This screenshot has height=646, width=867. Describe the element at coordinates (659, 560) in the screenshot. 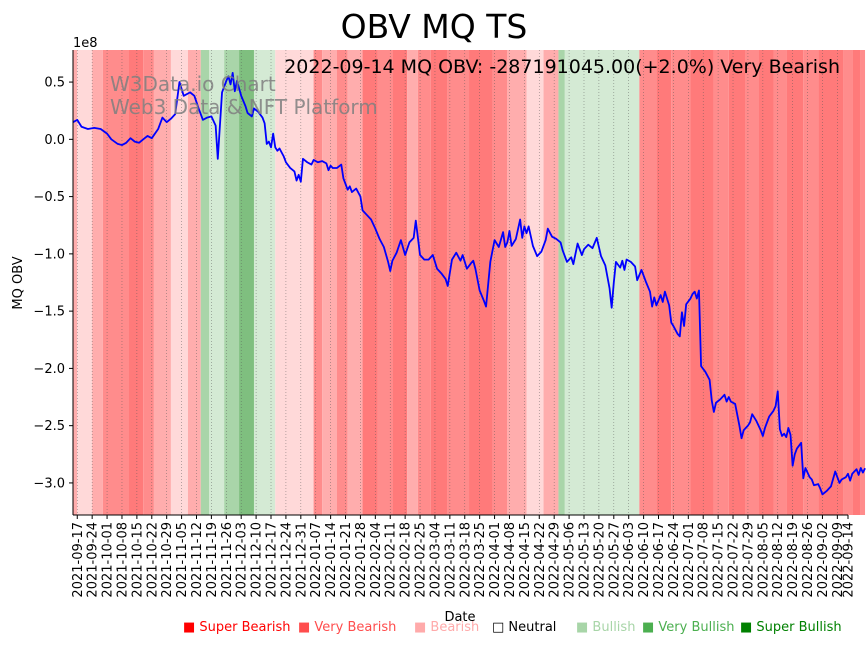

I see `x-tick-label: 2022-06-17` at that location.